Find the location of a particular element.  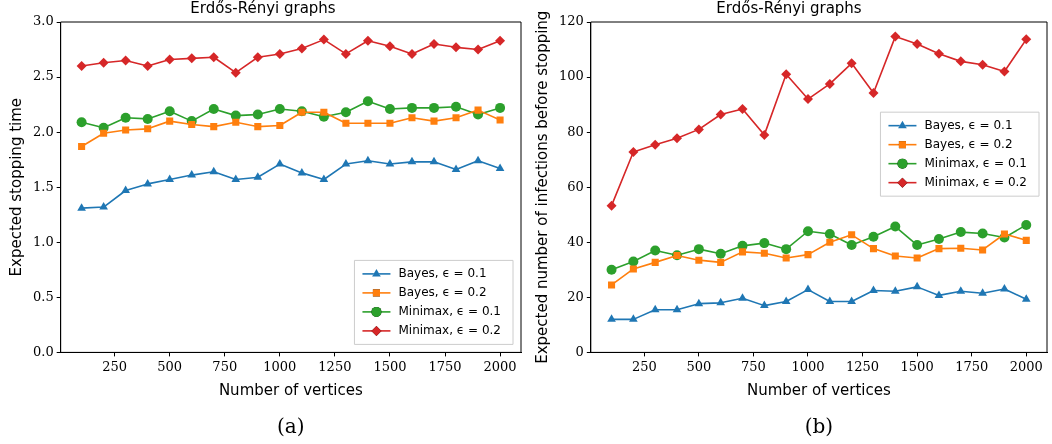

y-tick-label: 1.5 is located at coordinates (43, 186).